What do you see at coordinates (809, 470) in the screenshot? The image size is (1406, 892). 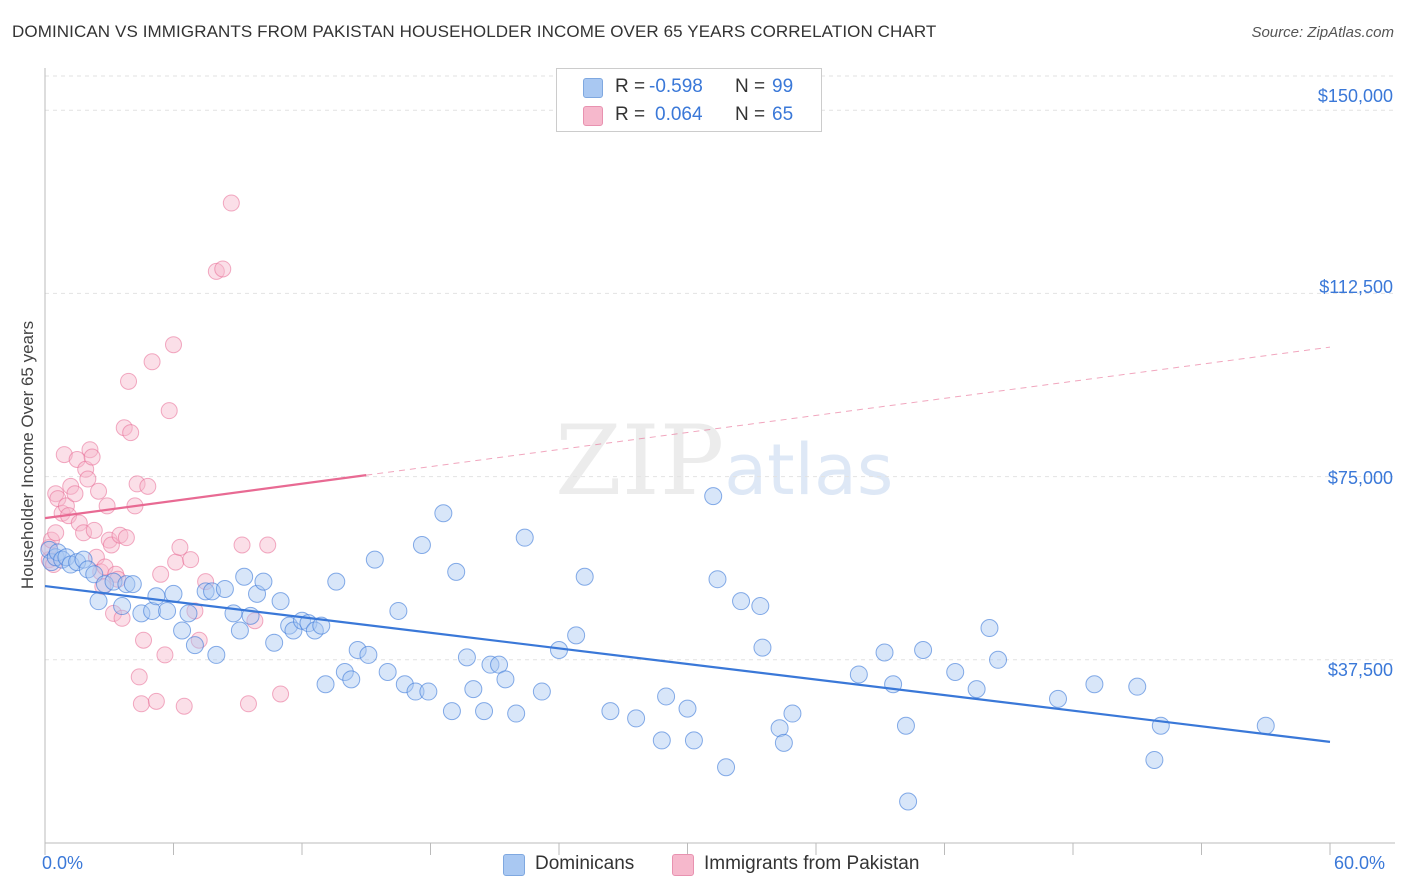 I see `watermark-atlas: atlas` at bounding box center [809, 470].